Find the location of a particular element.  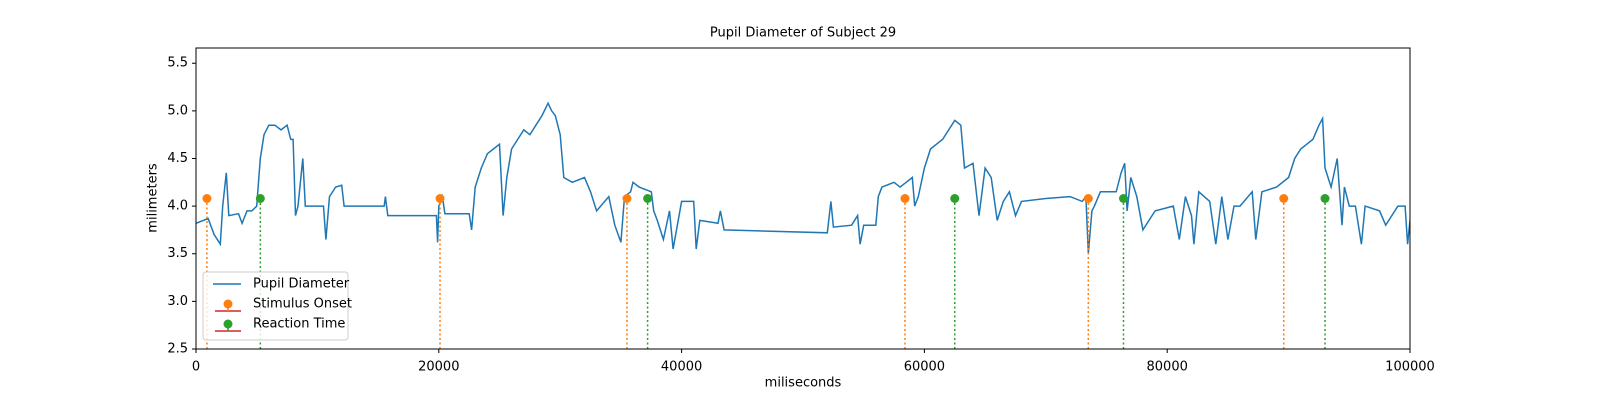

legend-label: Pupil Diameter is located at coordinates (301, 284).